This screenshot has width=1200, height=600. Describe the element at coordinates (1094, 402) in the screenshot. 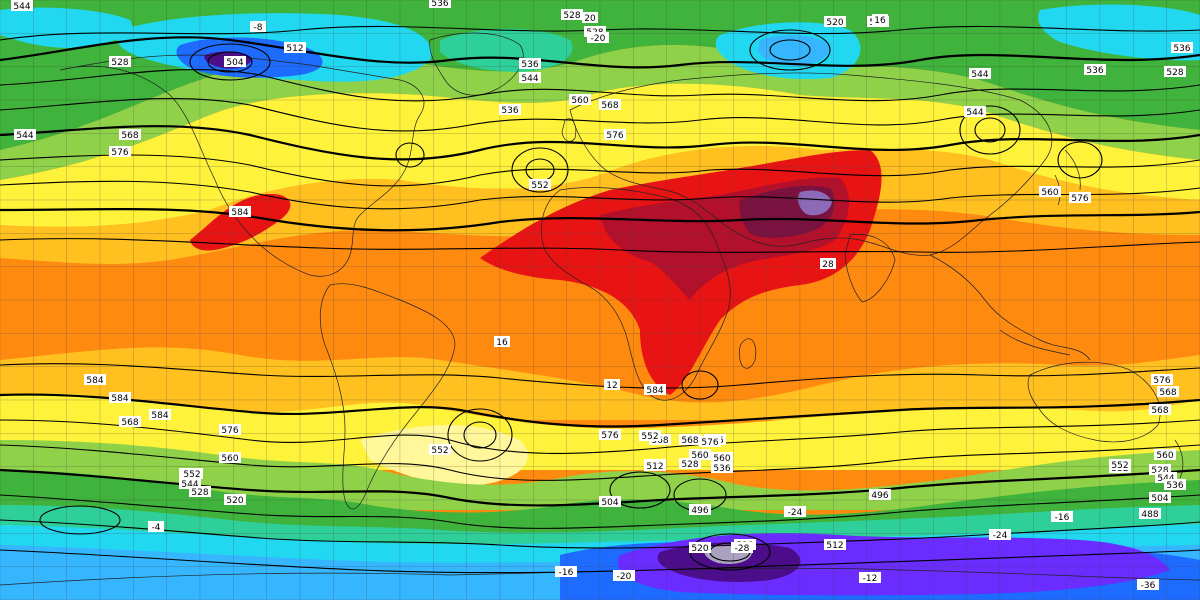

I see `coast-australia` at that location.